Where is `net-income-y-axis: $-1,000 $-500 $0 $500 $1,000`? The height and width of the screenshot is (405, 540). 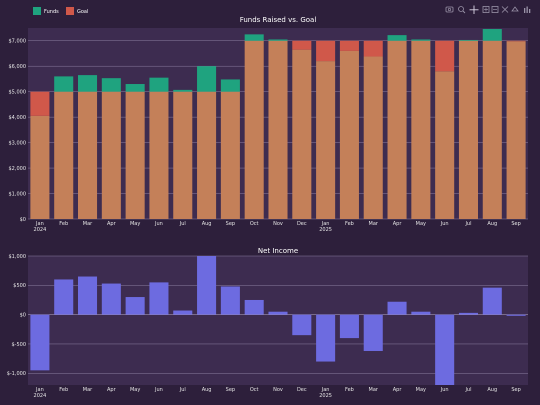
net-income-y-axis: $-1,000 $-500 $0 $500 $1,000 is located at coordinates (16, 315).